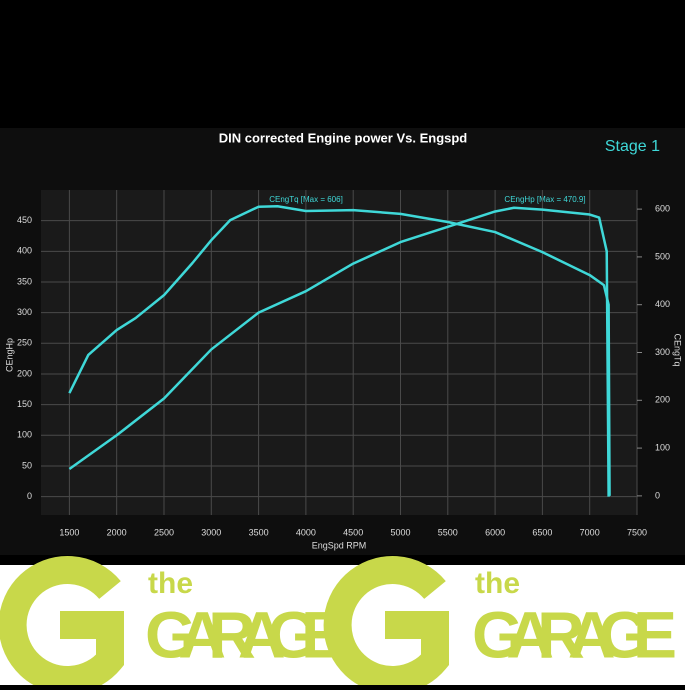 The width and height of the screenshot is (685, 690). I want to click on x-tick-label: 4000, so click(306, 532).